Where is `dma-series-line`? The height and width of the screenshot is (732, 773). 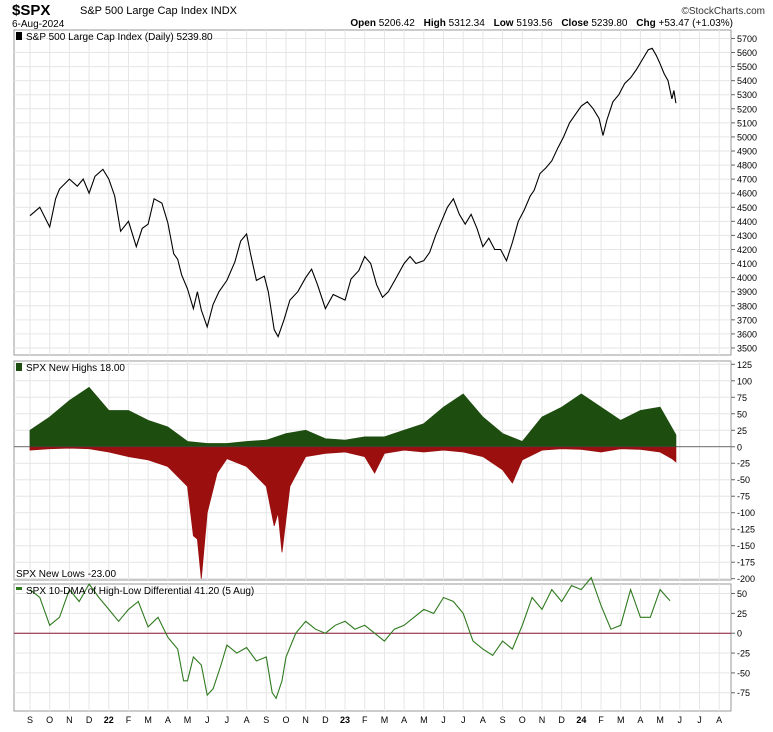
dma-series-line is located at coordinates (350, 638).